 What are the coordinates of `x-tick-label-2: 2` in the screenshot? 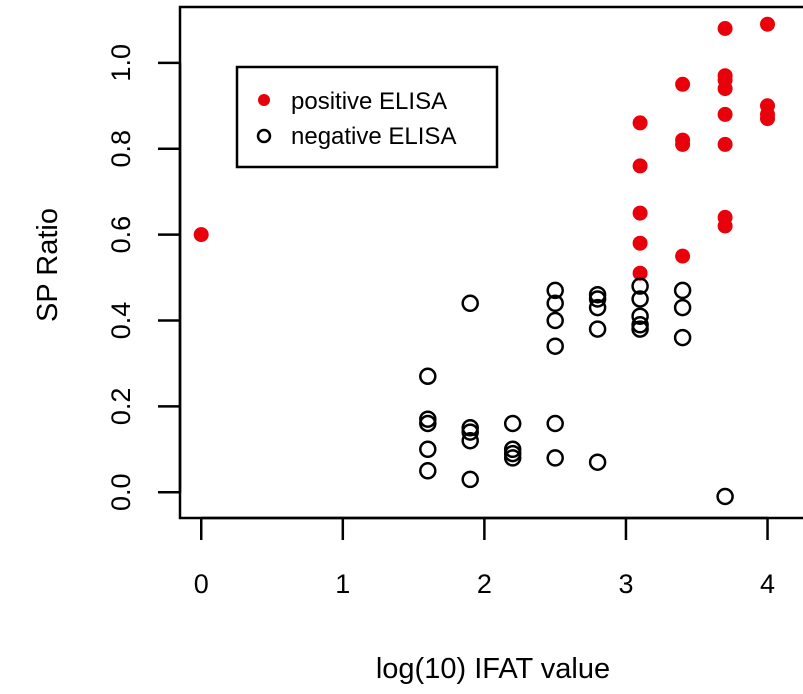 It's located at (484, 584).